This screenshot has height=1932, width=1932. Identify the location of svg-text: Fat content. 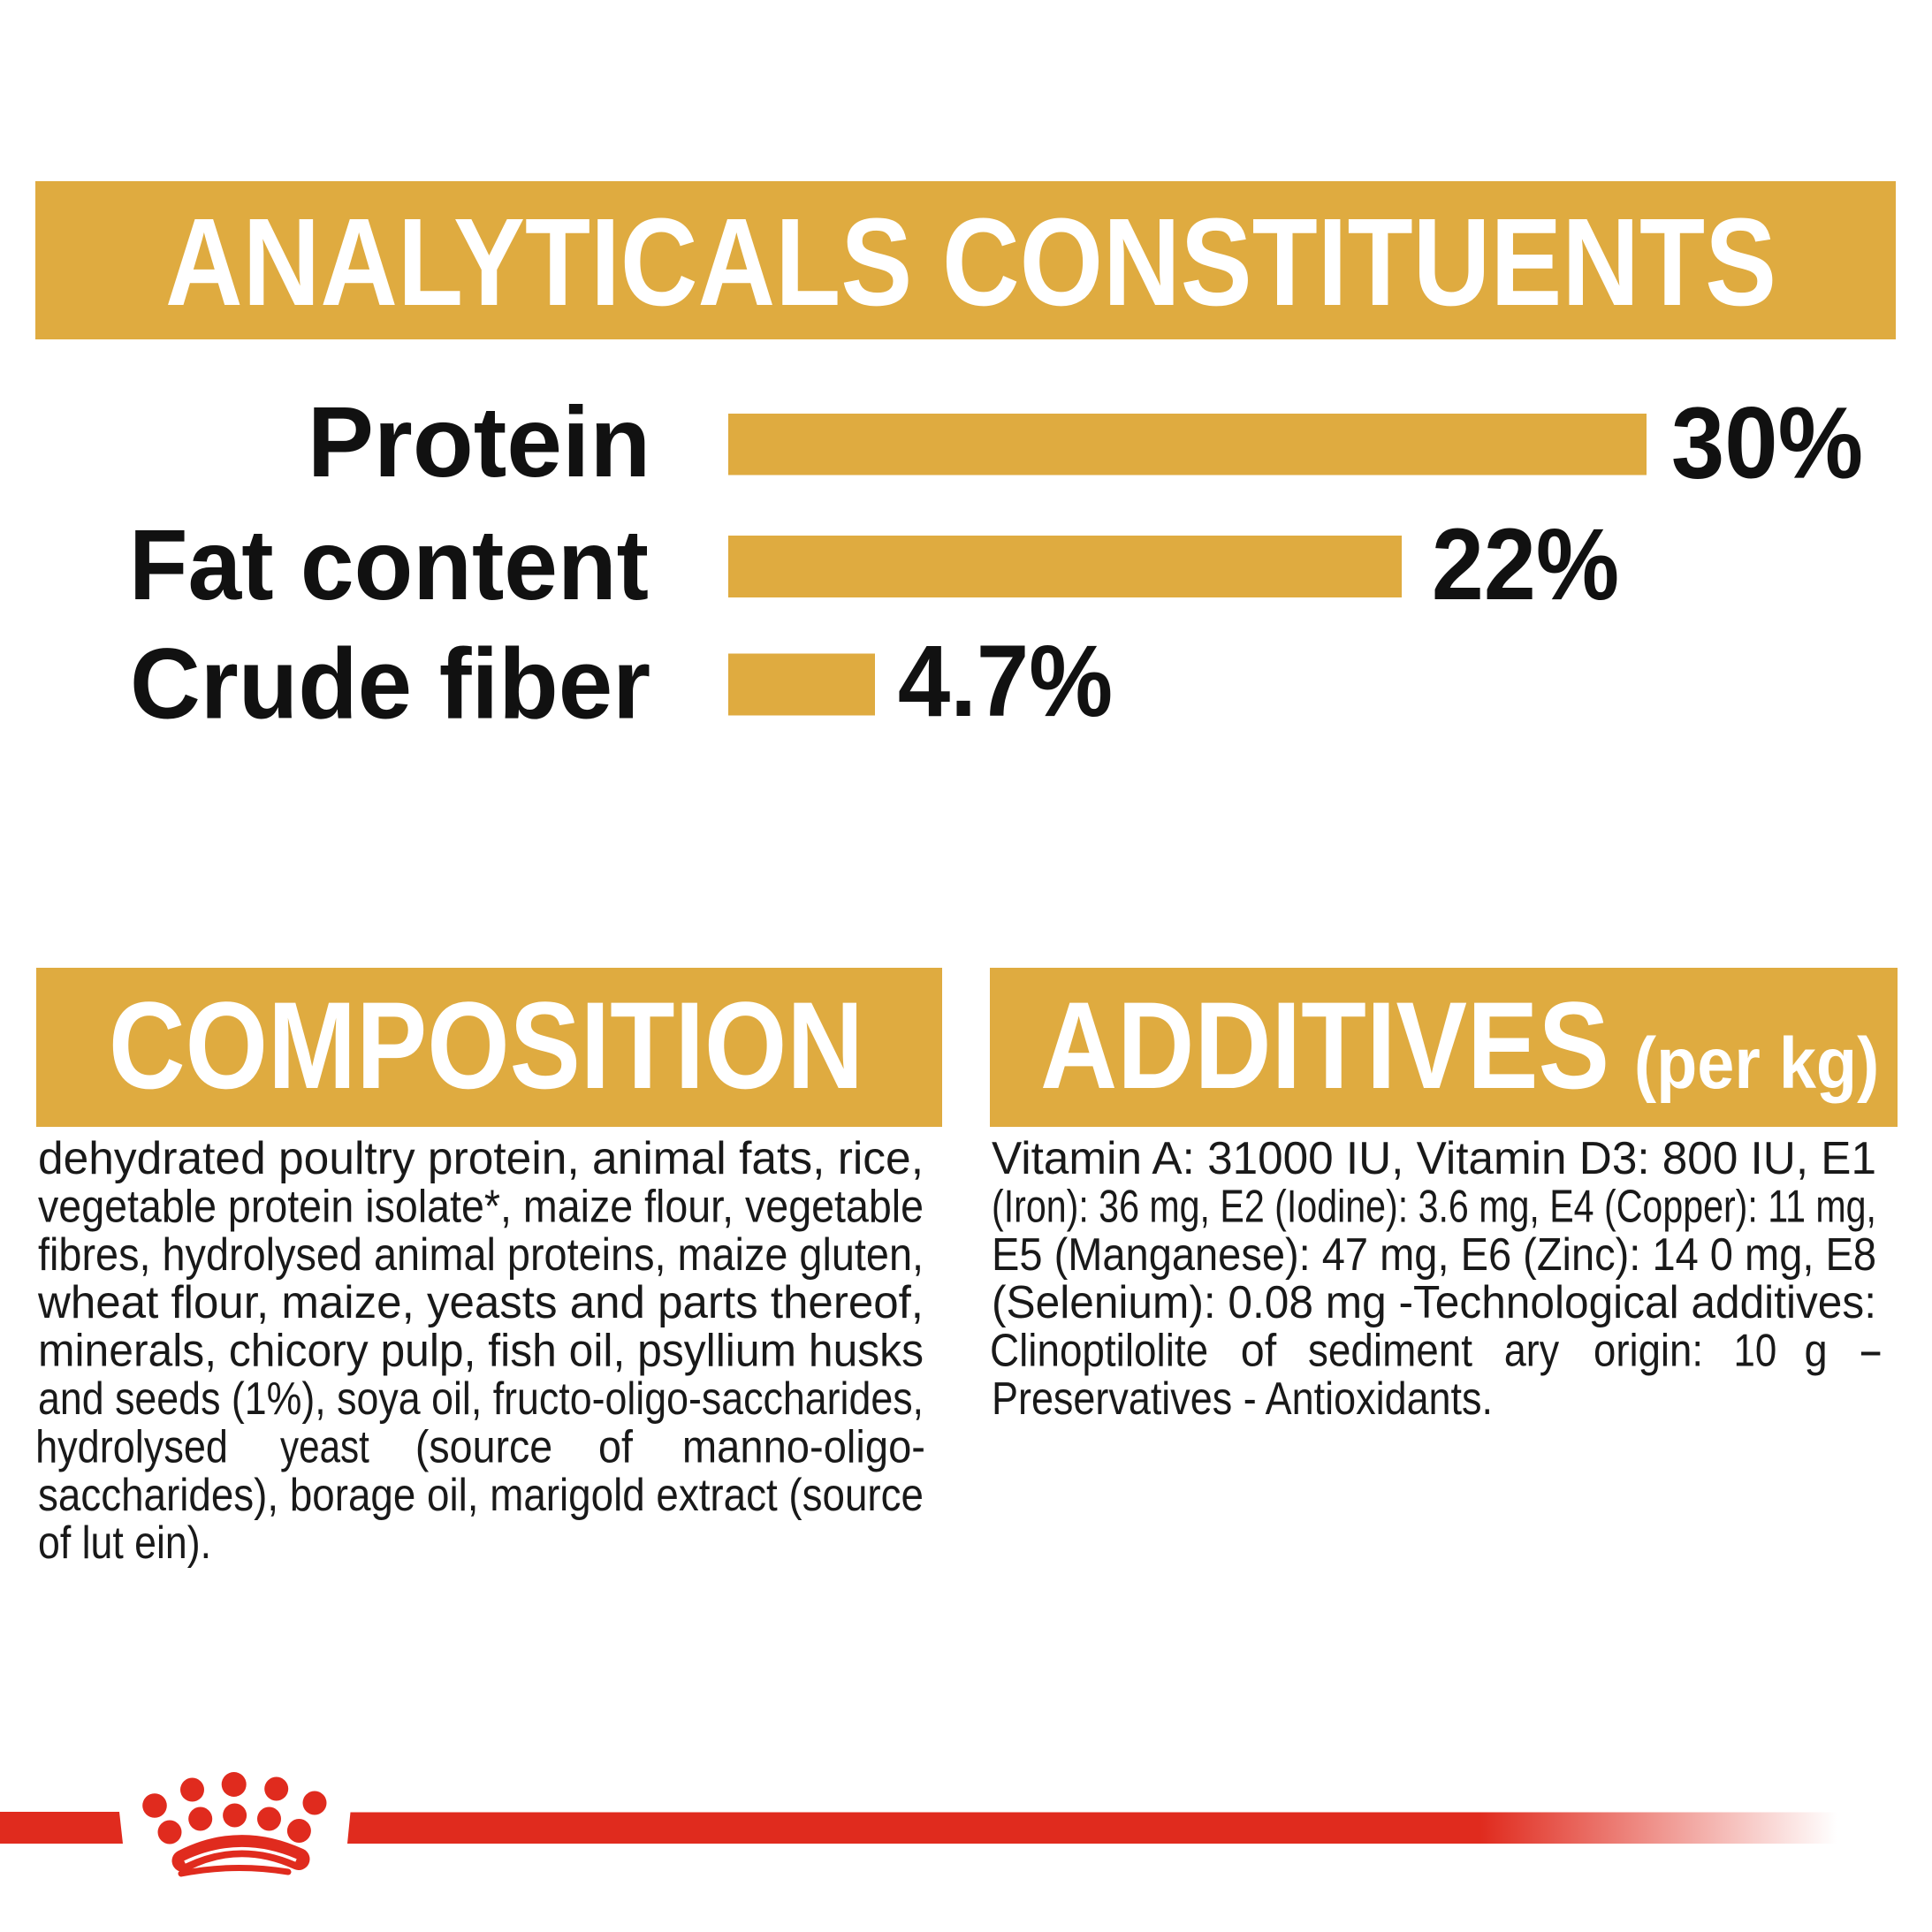
(389, 565).